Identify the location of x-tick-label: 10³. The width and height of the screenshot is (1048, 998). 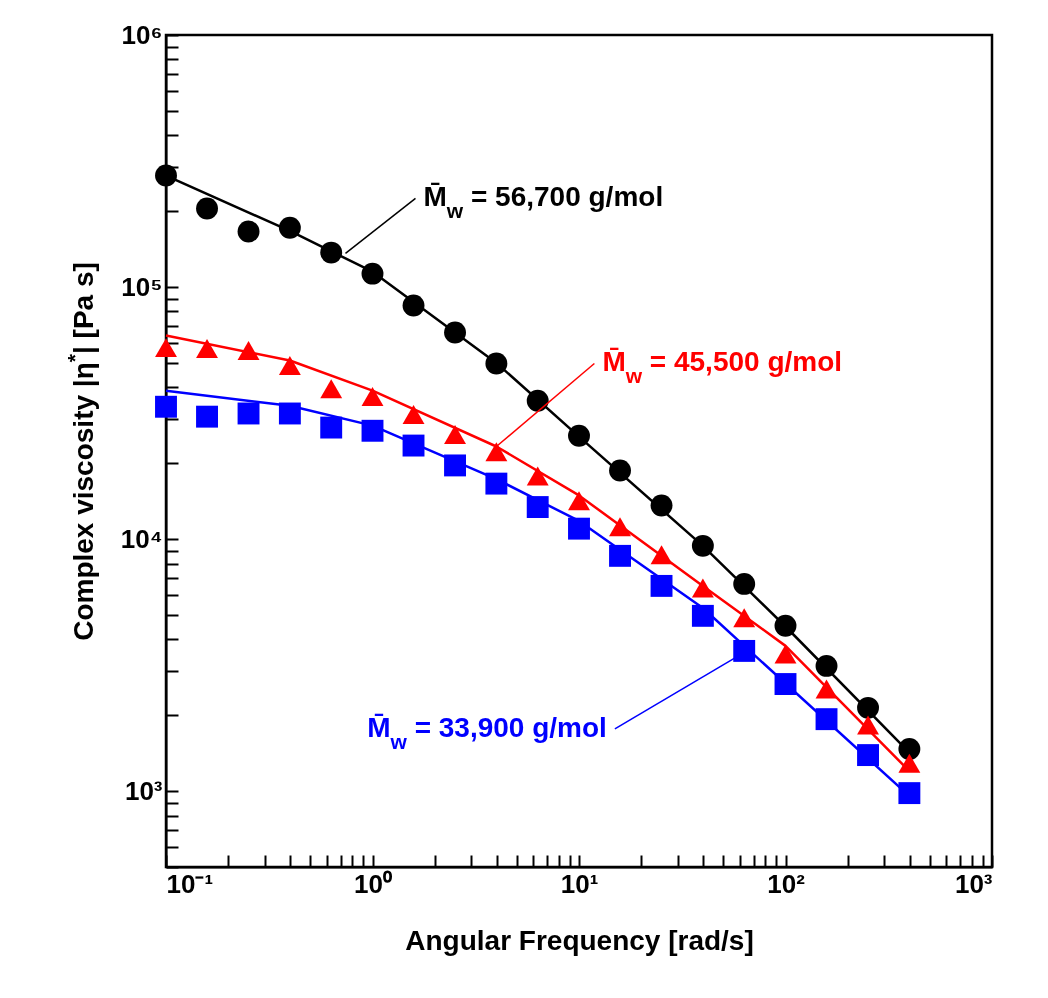
(973, 883).